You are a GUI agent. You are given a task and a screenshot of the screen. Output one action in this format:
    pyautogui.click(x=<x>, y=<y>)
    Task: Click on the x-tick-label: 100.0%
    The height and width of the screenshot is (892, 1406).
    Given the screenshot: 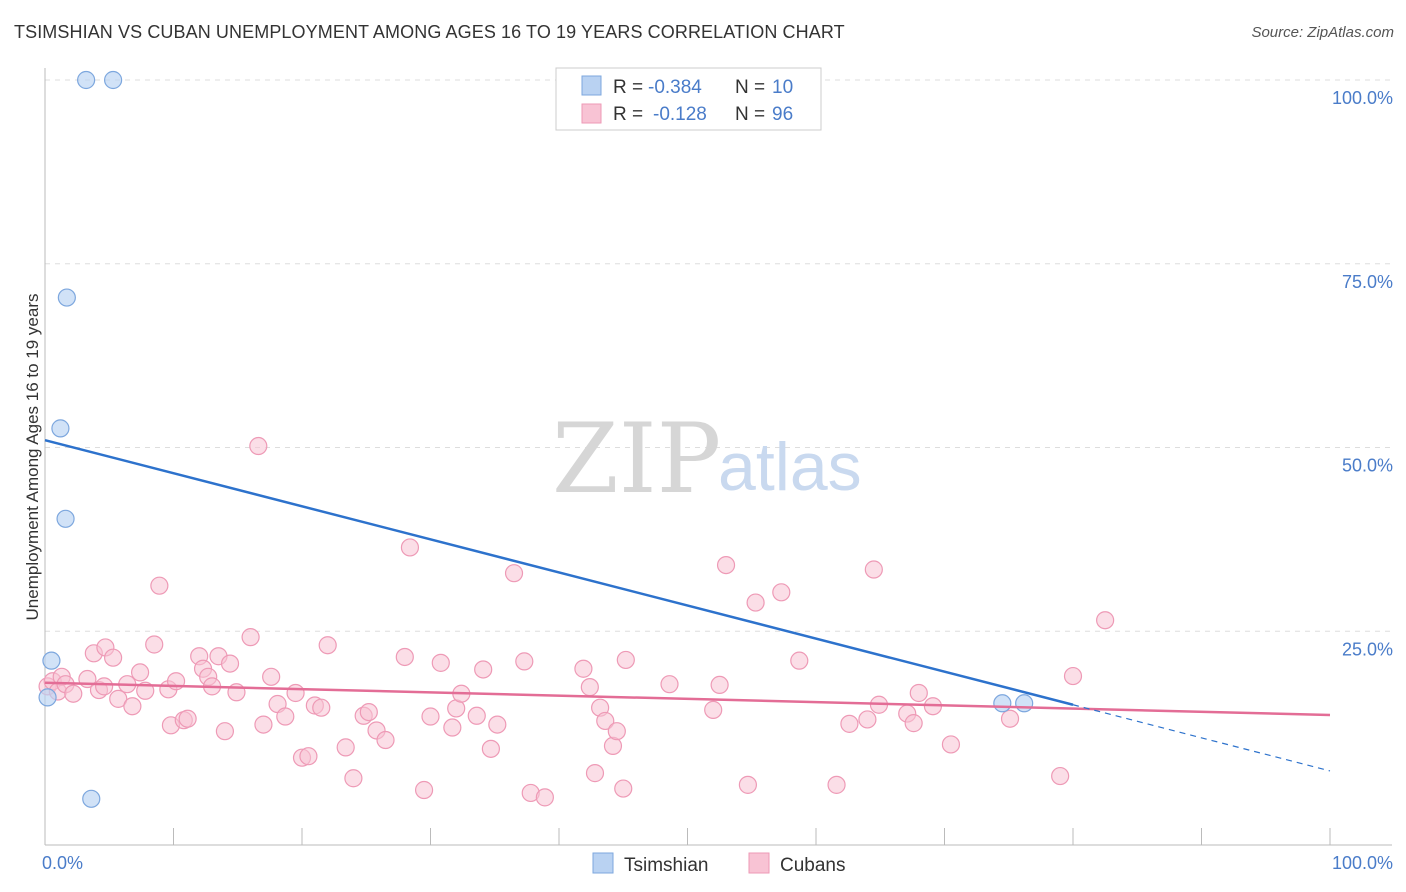 What is the action you would take?
    pyautogui.click(x=1362, y=863)
    